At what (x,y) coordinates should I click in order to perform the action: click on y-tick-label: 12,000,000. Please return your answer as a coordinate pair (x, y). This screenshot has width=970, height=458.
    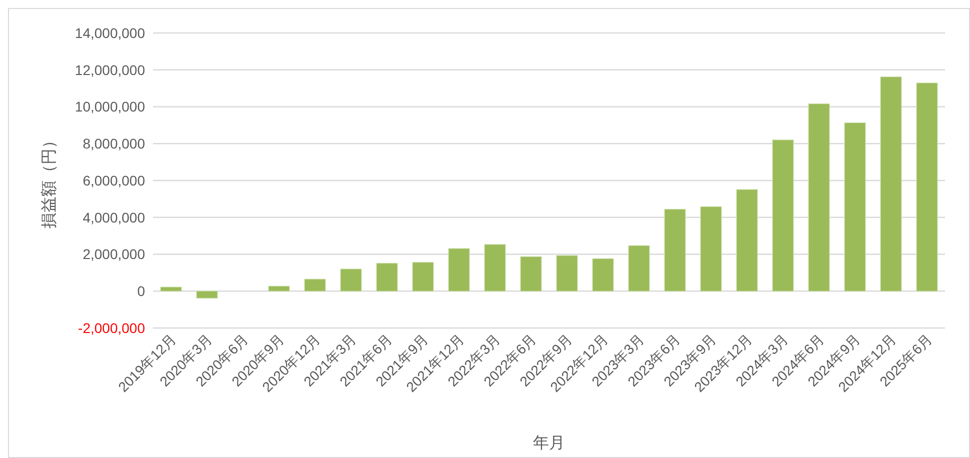
    Looking at the image, I should click on (110, 70).